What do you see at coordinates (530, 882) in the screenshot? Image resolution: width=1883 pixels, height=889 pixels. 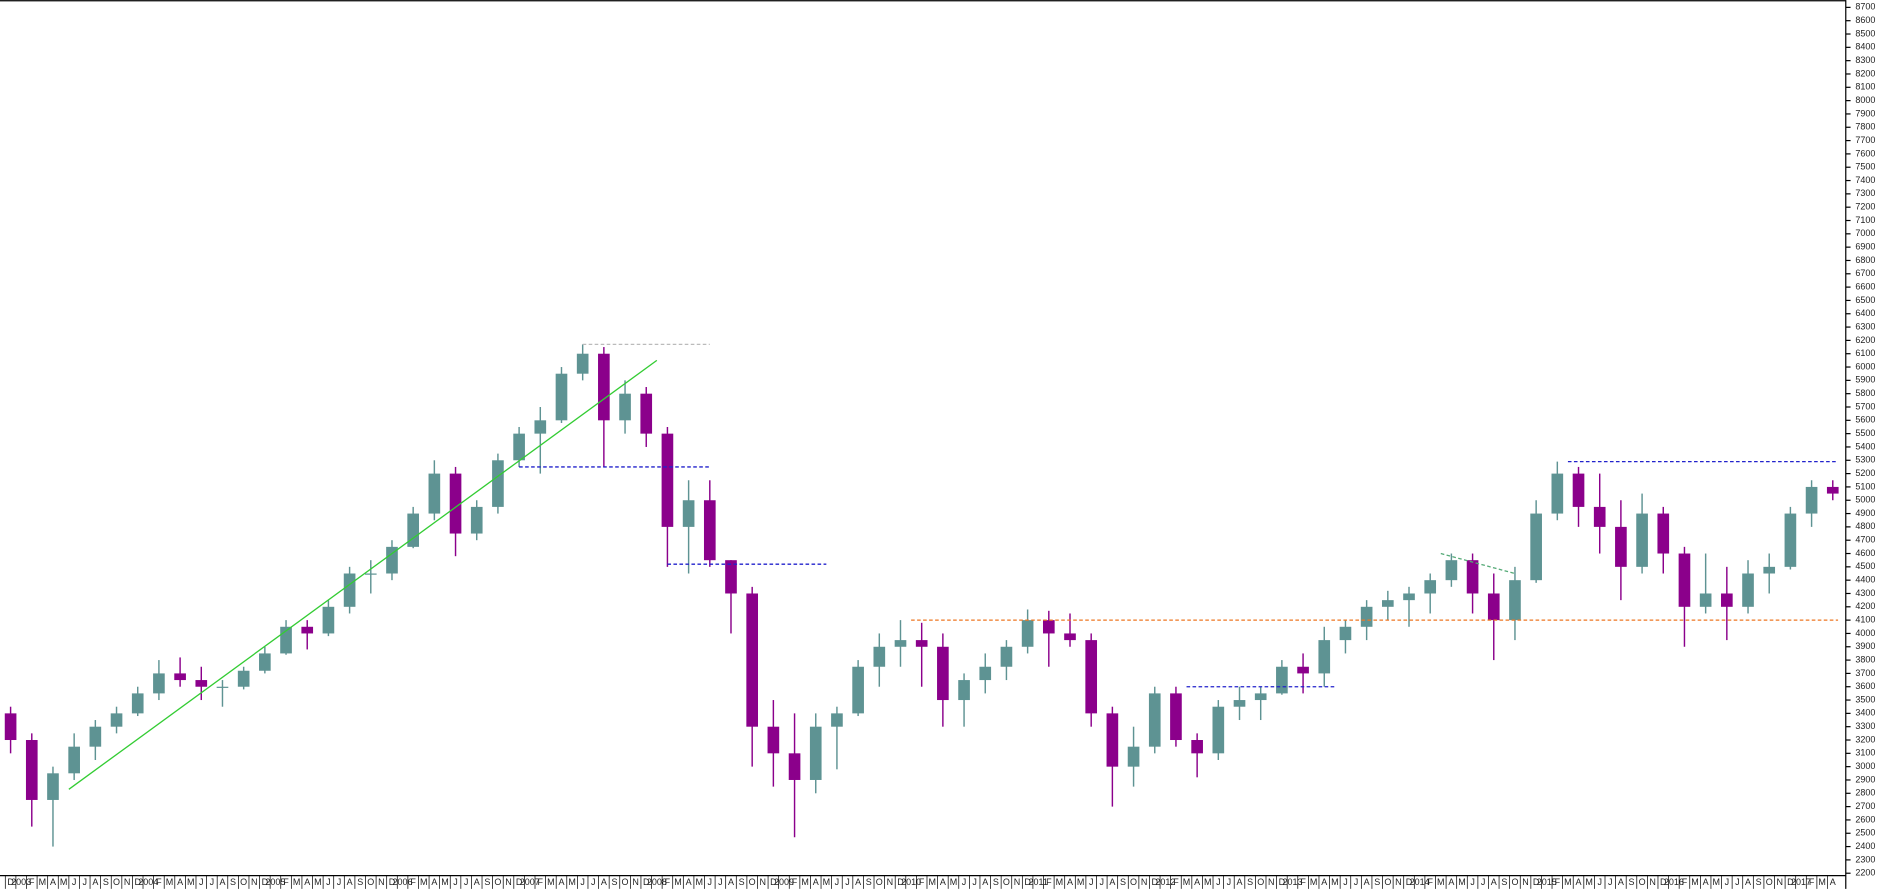 I see `x-tick-label: 2007` at bounding box center [530, 882].